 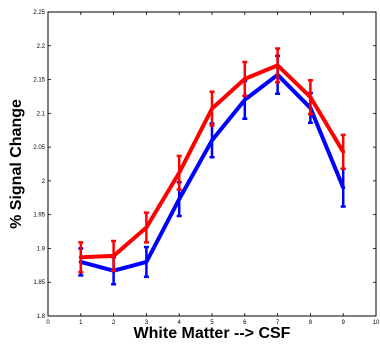 I want to click on y-tick-label: 2.2, so click(x=41, y=47).